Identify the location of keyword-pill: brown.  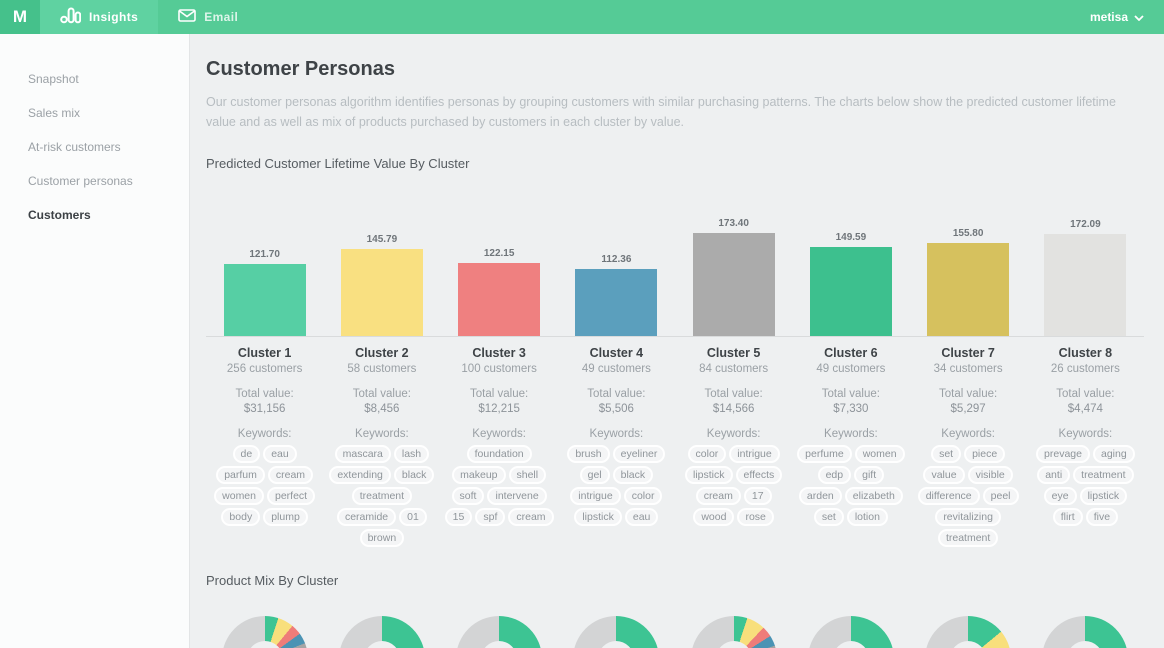
(382, 538).